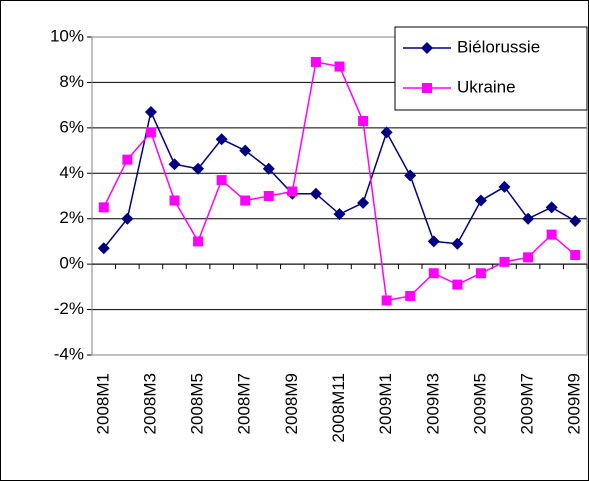  What do you see at coordinates (244, 403) in the screenshot?
I see `x-tick-label: 2008M7` at bounding box center [244, 403].